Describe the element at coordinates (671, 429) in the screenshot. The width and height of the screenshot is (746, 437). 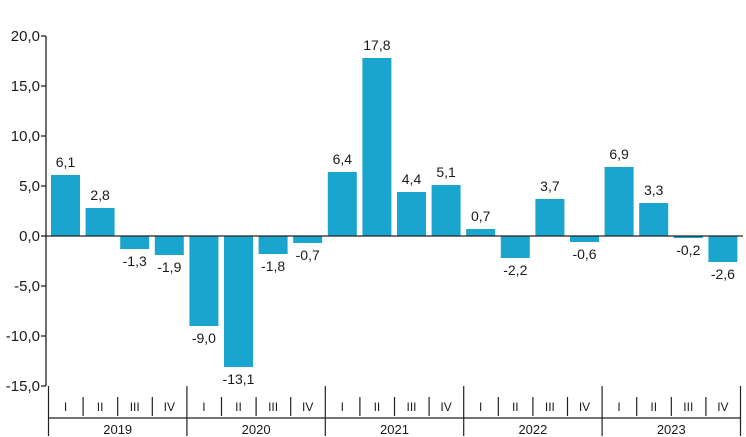
I see `year-label-2023: 2023` at that location.